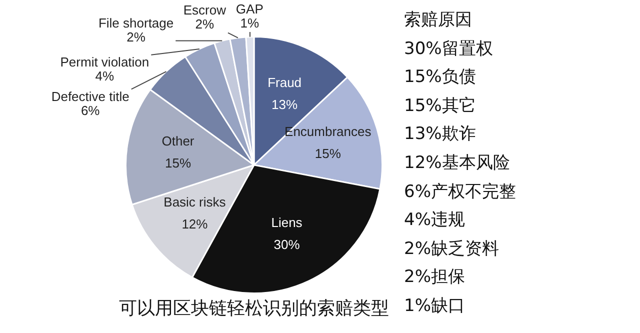 This screenshot has height=333, width=640. I want to click on slice-label: GAP, so click(250, 9).